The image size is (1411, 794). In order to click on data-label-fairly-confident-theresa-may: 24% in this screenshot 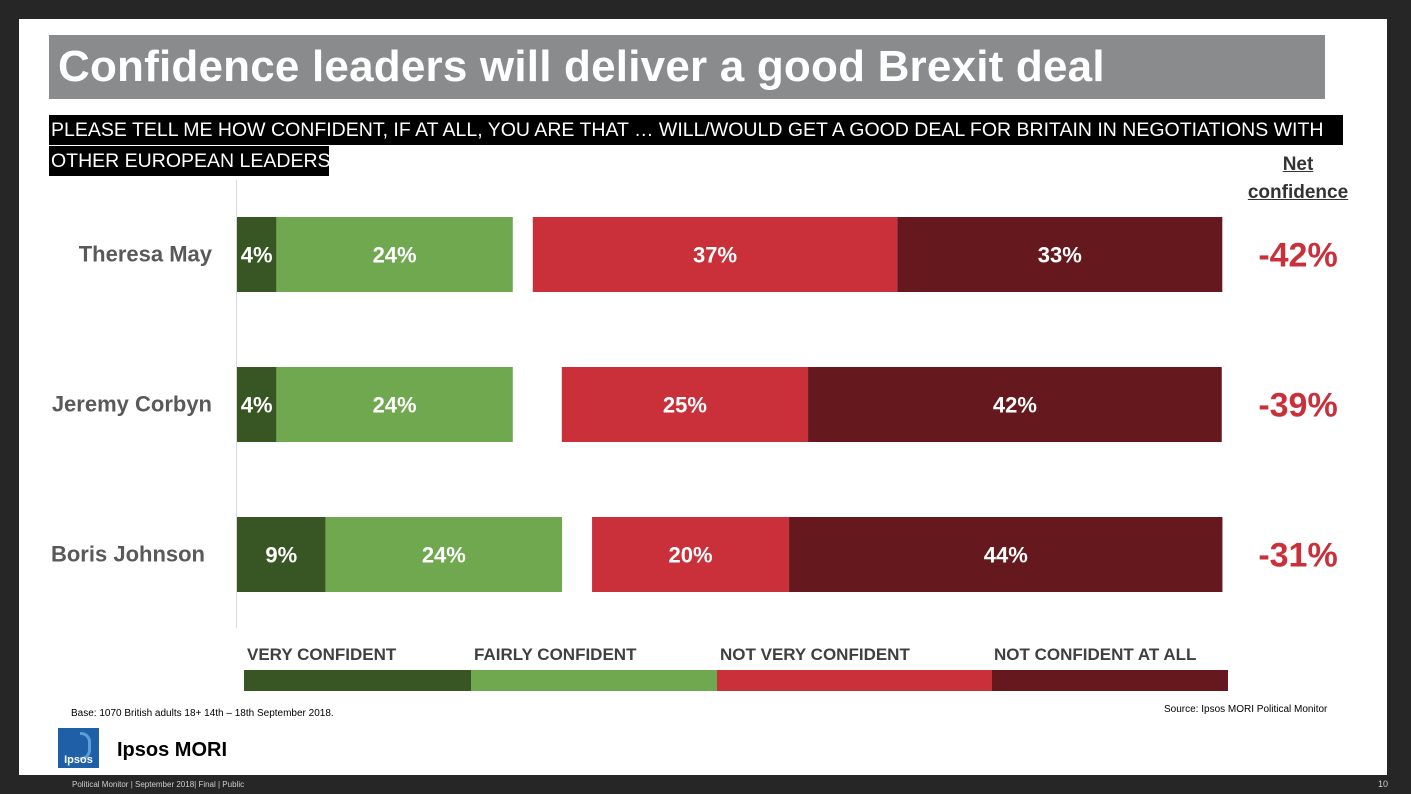, I will do `click(395, 255)`.